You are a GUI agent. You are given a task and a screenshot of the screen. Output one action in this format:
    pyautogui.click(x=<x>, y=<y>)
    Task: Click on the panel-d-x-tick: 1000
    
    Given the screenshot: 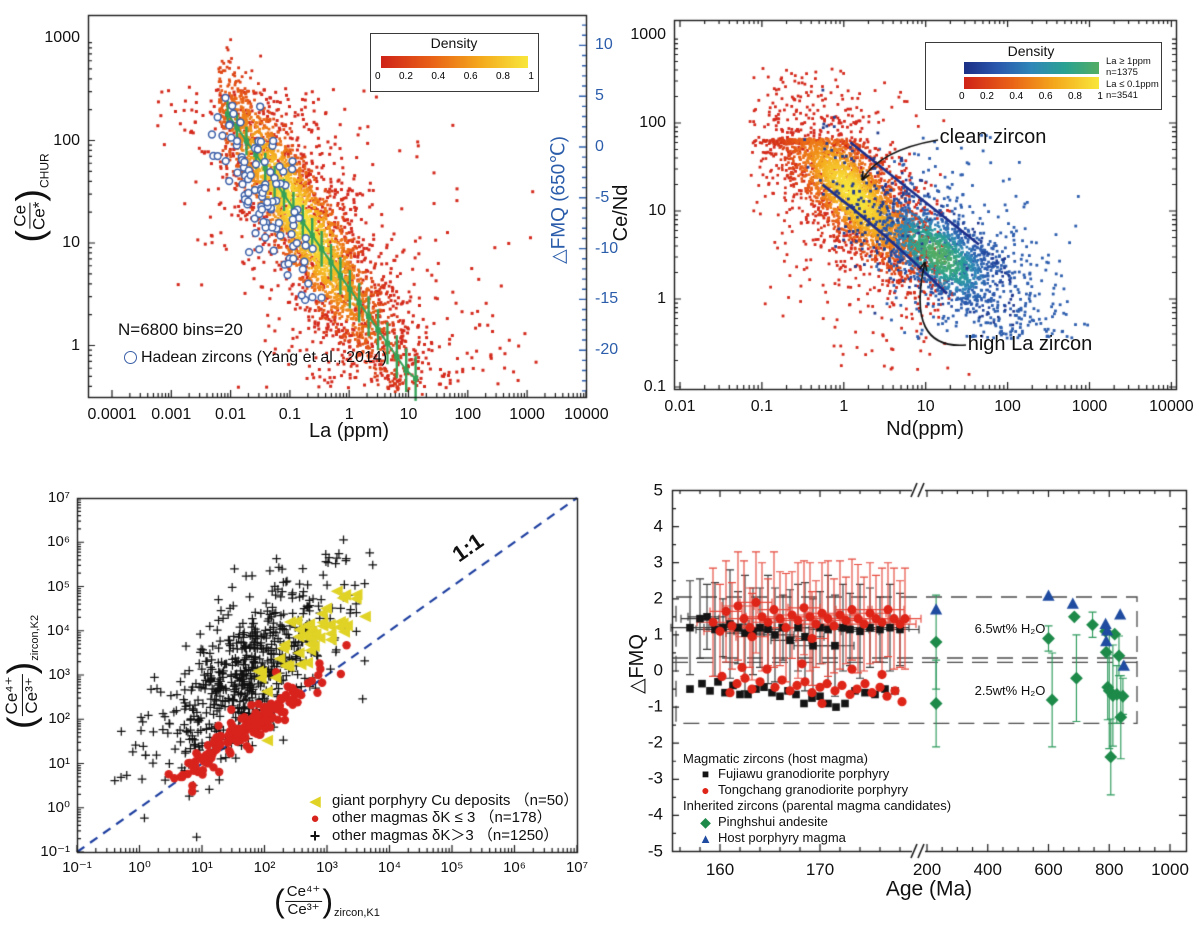 What is the action you would take?
    pyautogui.click(x=1170, y=869)
    